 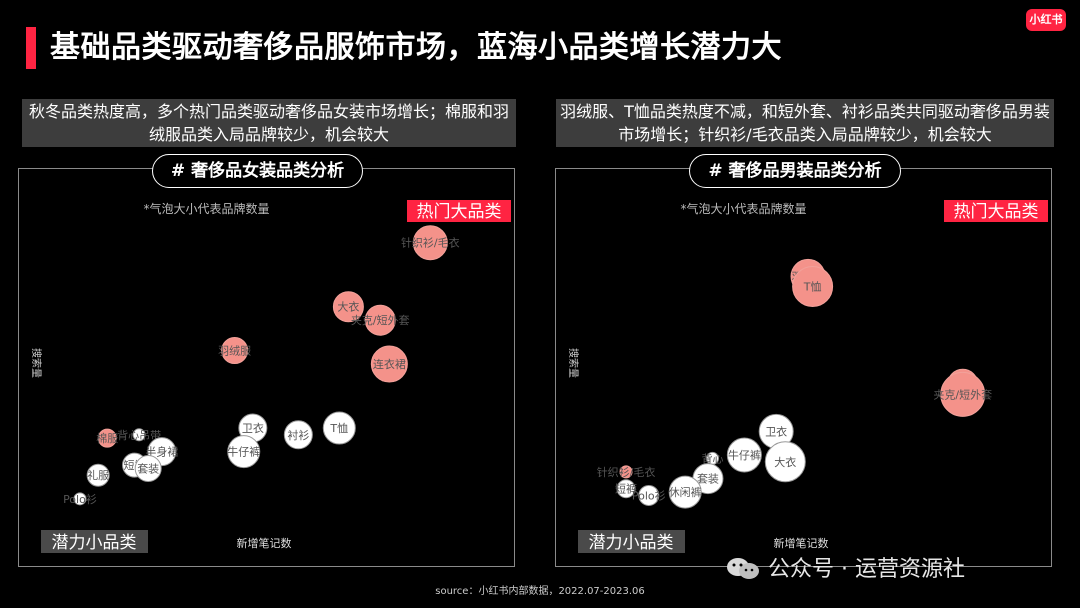 What do you see at coordinates (708, 479) in the screenshot?
I see `men-bubble-label: 套装` at bounding box center [708, 479].